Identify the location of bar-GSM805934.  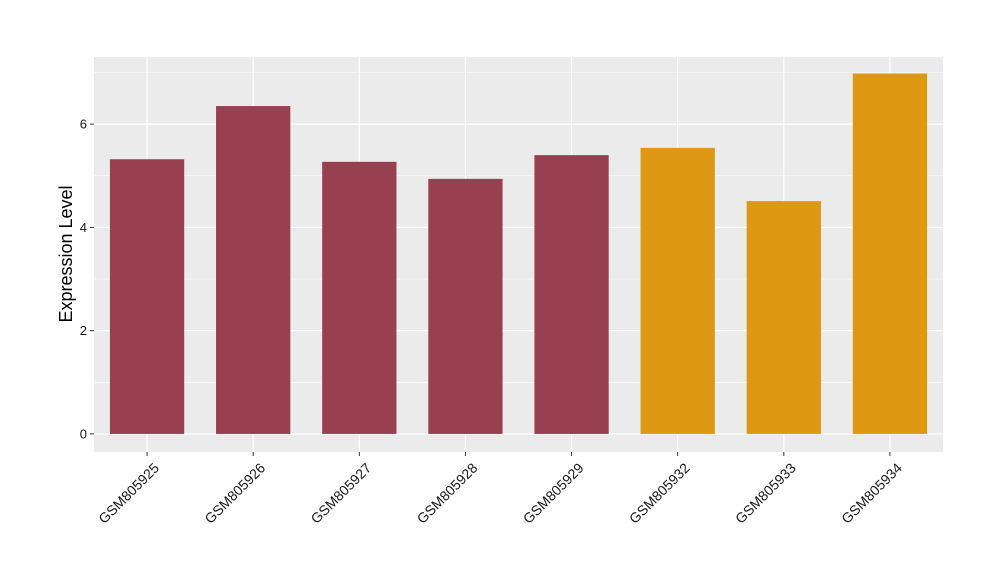
(890, 253).